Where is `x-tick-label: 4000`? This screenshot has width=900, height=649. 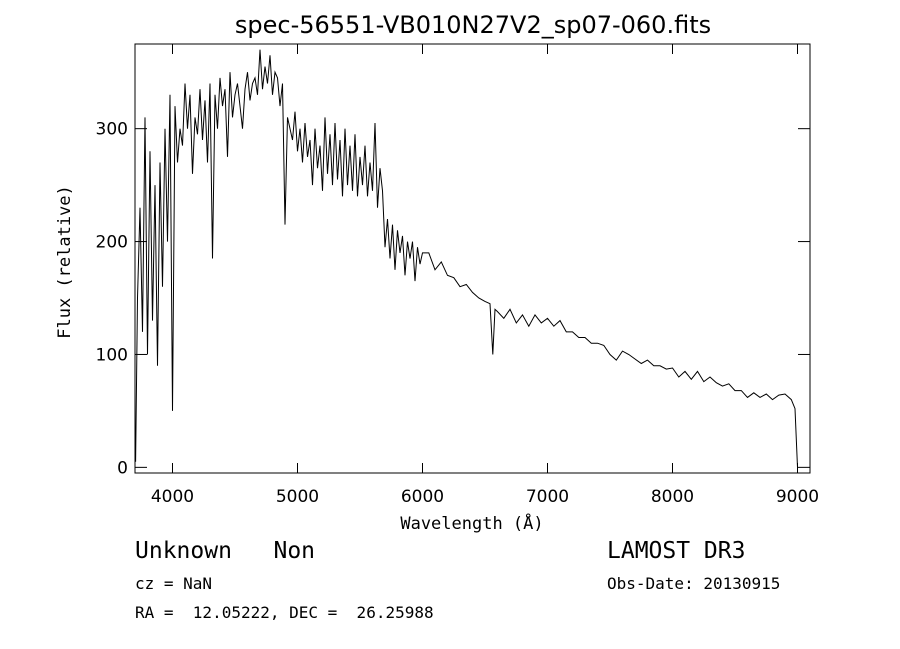 x-tick-label: 4000 is located at coordinates (172, 497).